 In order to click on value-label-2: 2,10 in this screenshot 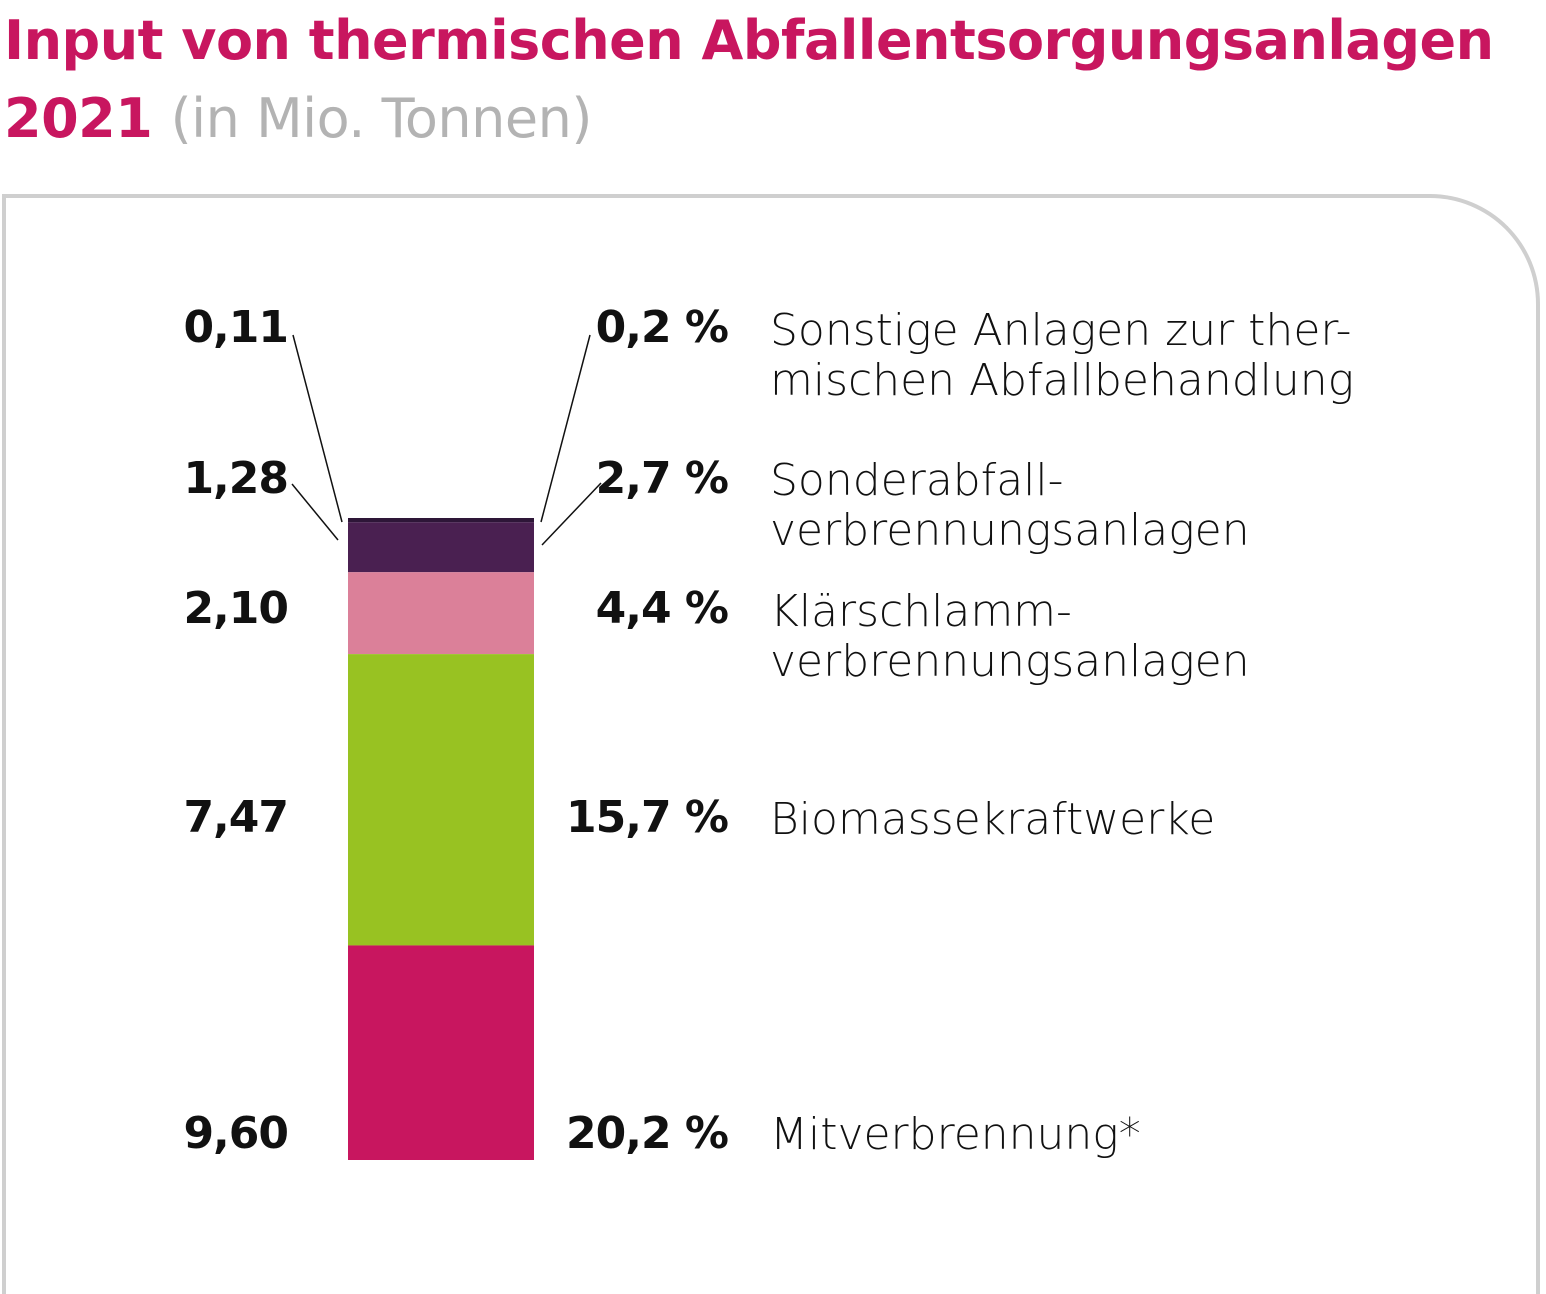, I will do `click(236, 608)`.